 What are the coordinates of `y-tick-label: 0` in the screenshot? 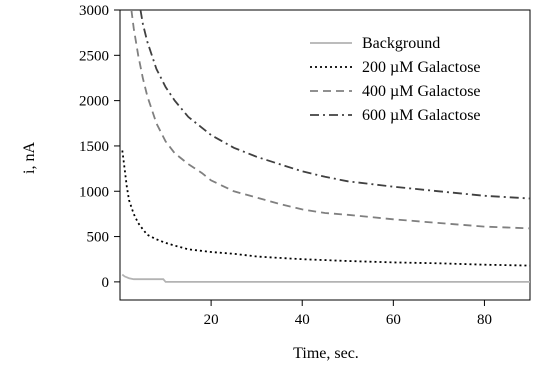 It's located at (106, 283).